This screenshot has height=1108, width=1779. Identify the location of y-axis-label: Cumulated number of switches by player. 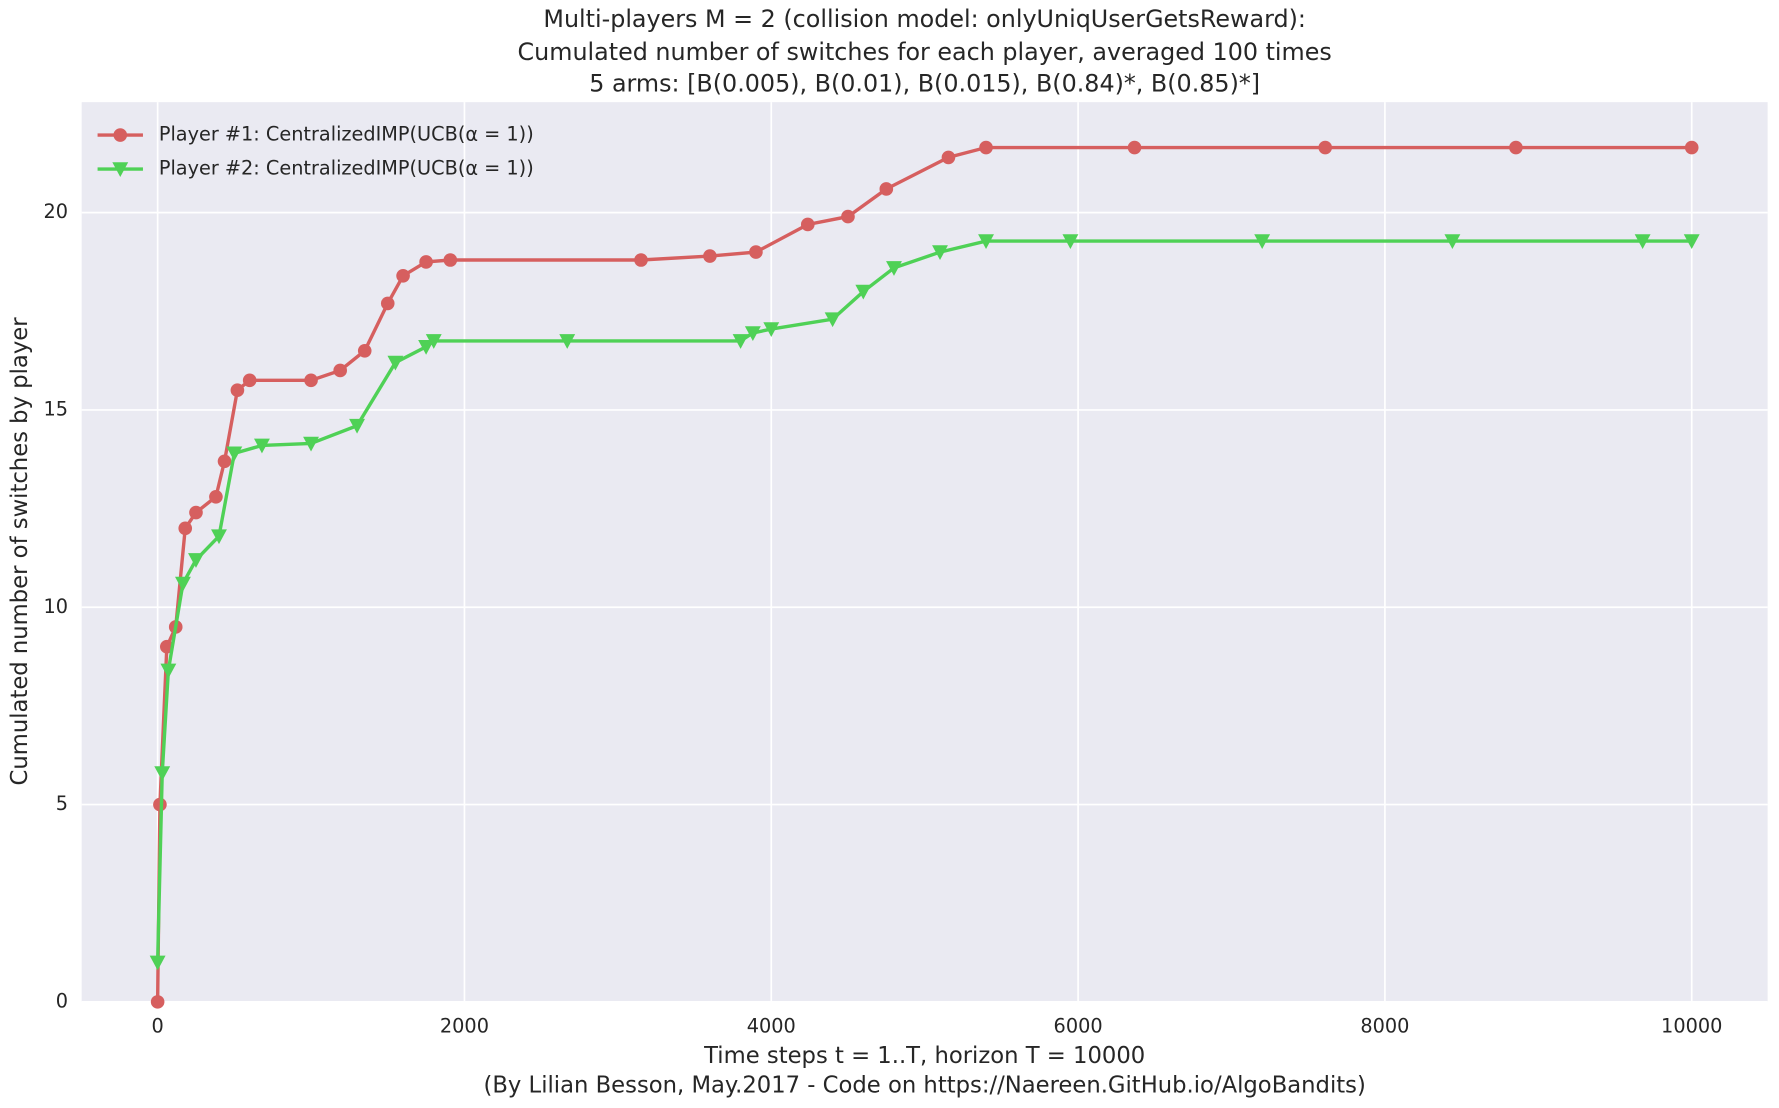
(20, 551).